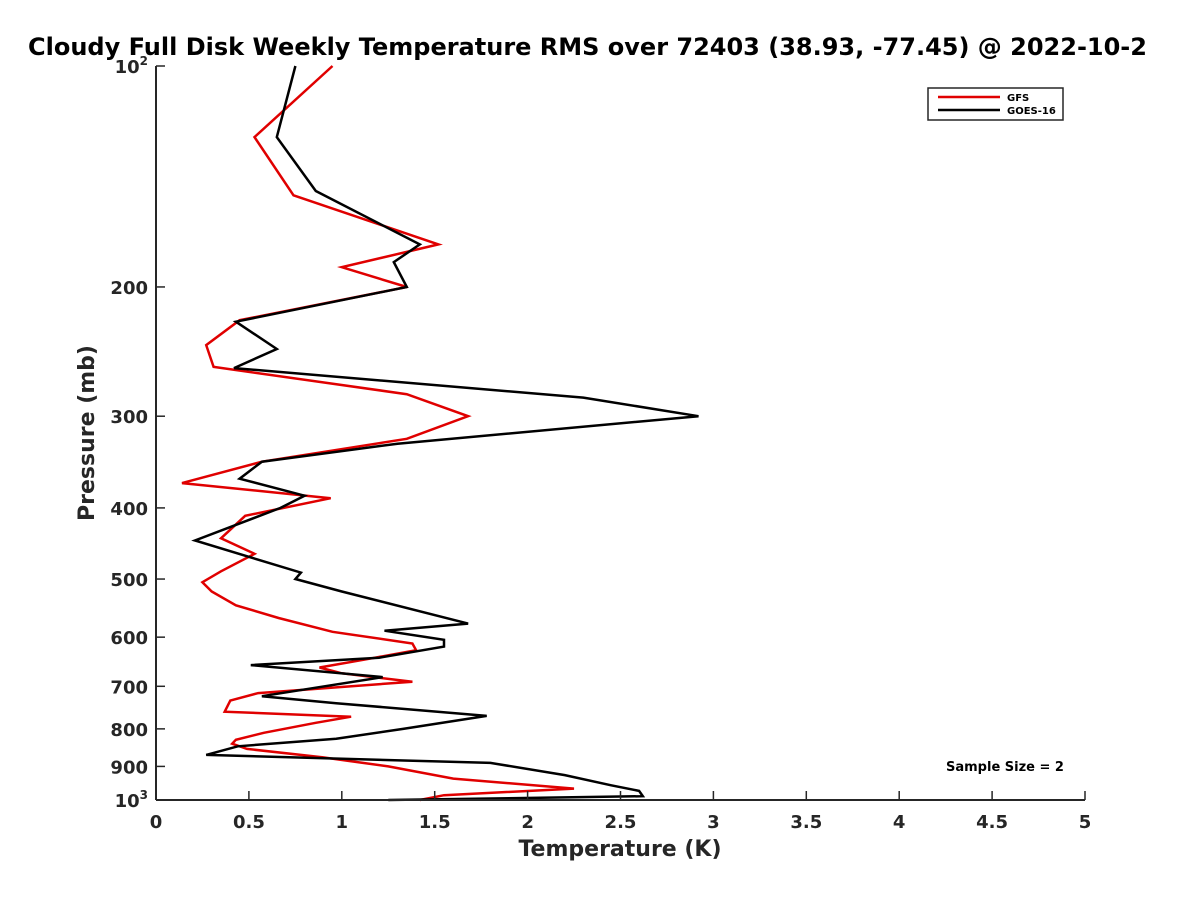 Image resolution: width=1200 pixels, height=900 pixels. Describe the element at coordinates (435, 822) in the screenshot. I see `x-tick-label: 1.5` at that location.